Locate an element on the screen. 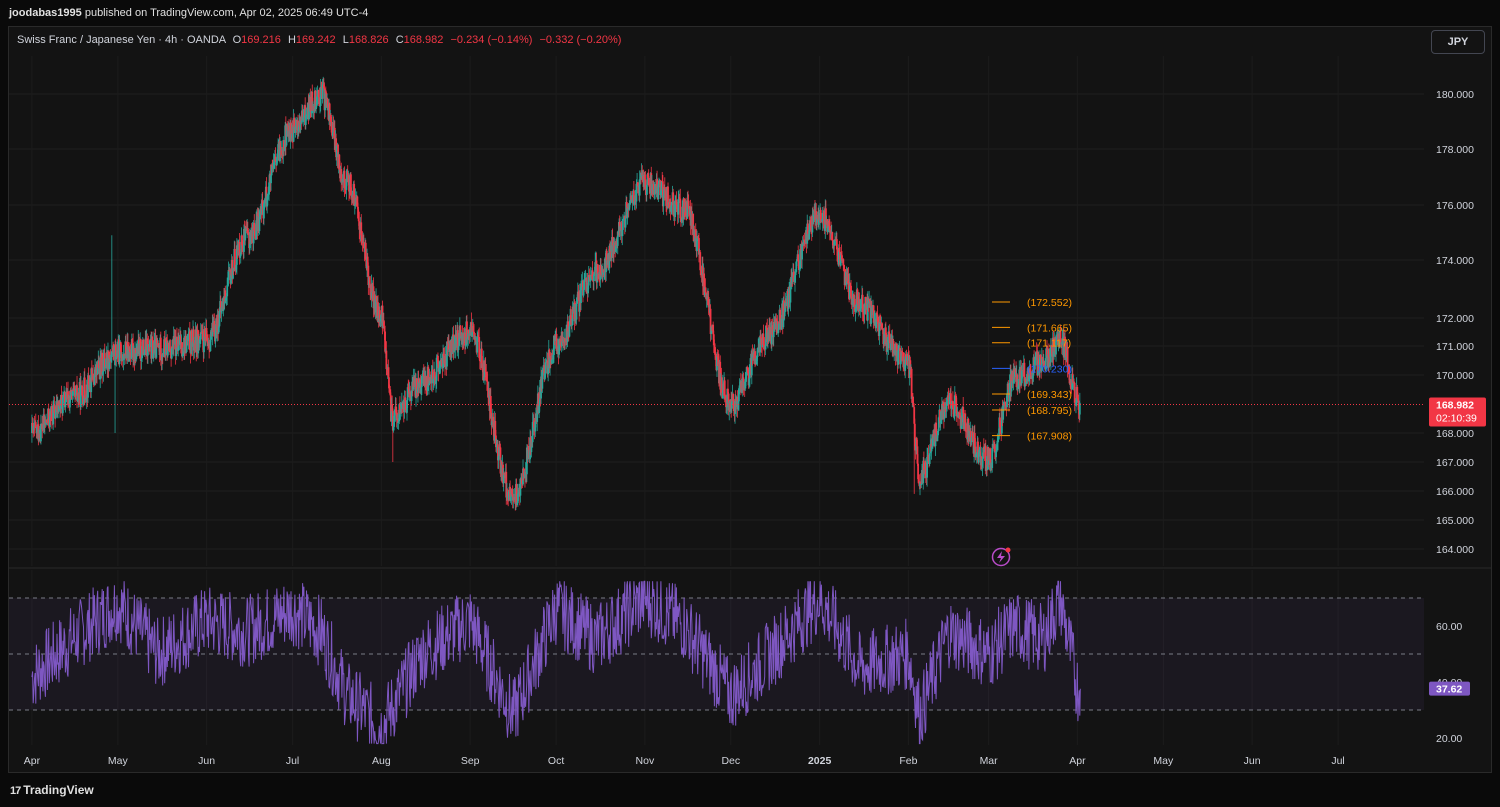  lightning-icon-bolt is located at coordinates (1001, 557).